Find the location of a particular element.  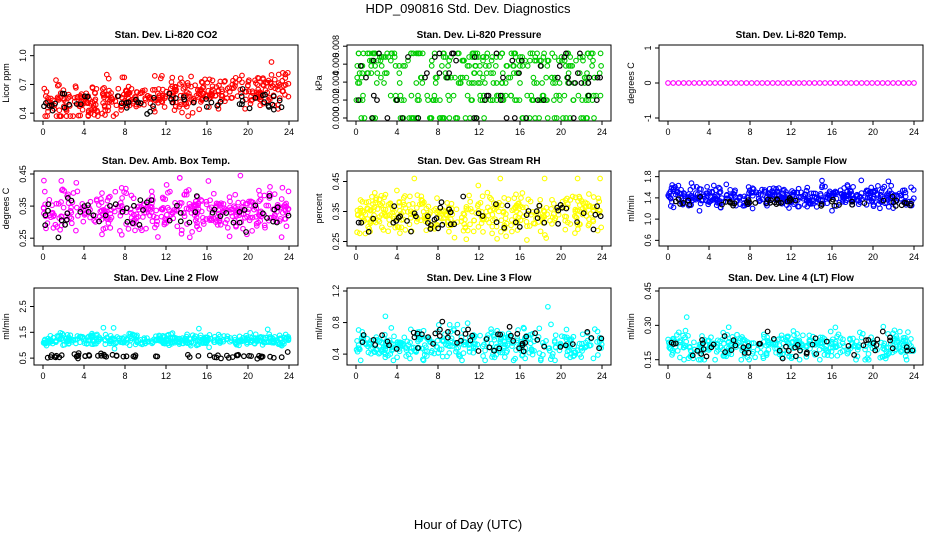

y-tick-label: 0.25 is located at coordinates (23, 238).